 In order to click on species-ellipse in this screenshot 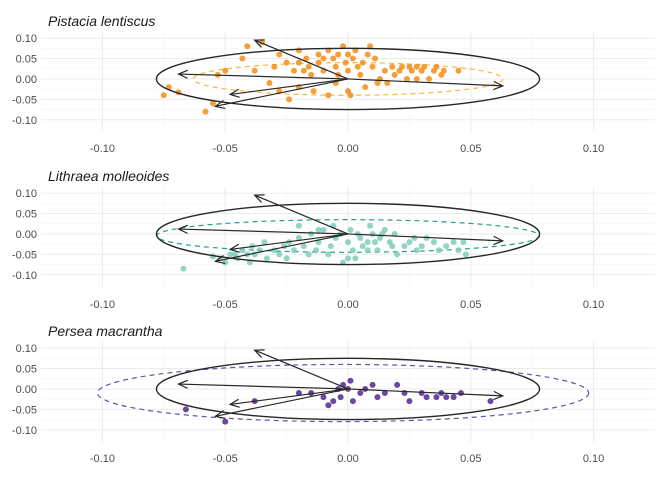, I will do `click(343, 393)`.